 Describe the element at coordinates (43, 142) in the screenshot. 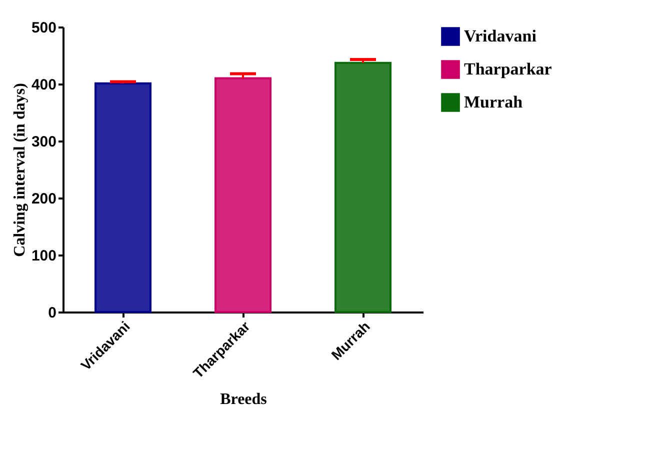

I see `y-tick-label: 300` at that location.